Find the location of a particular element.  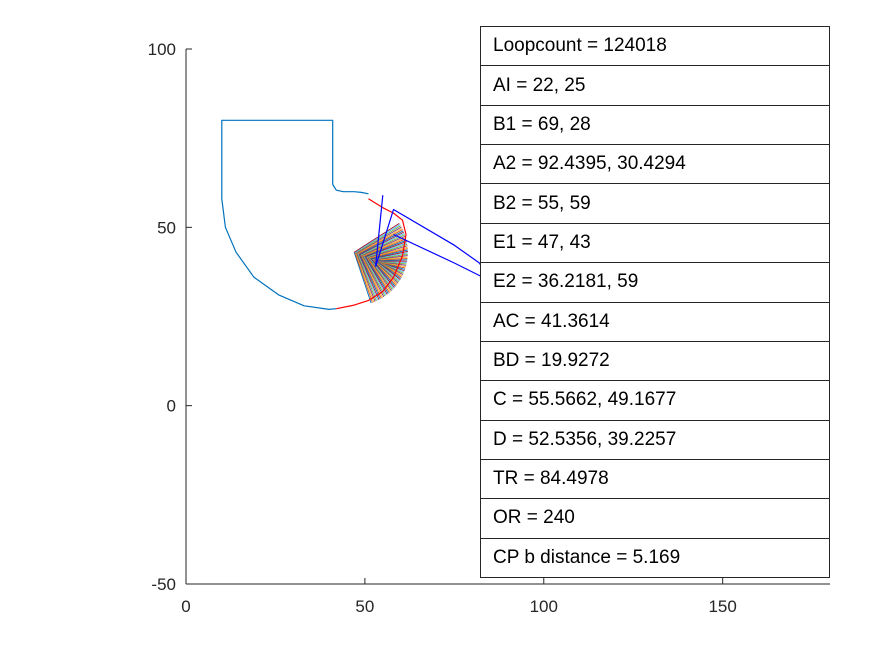

x-tick-label: 50 is located at coordinates (364, 606).